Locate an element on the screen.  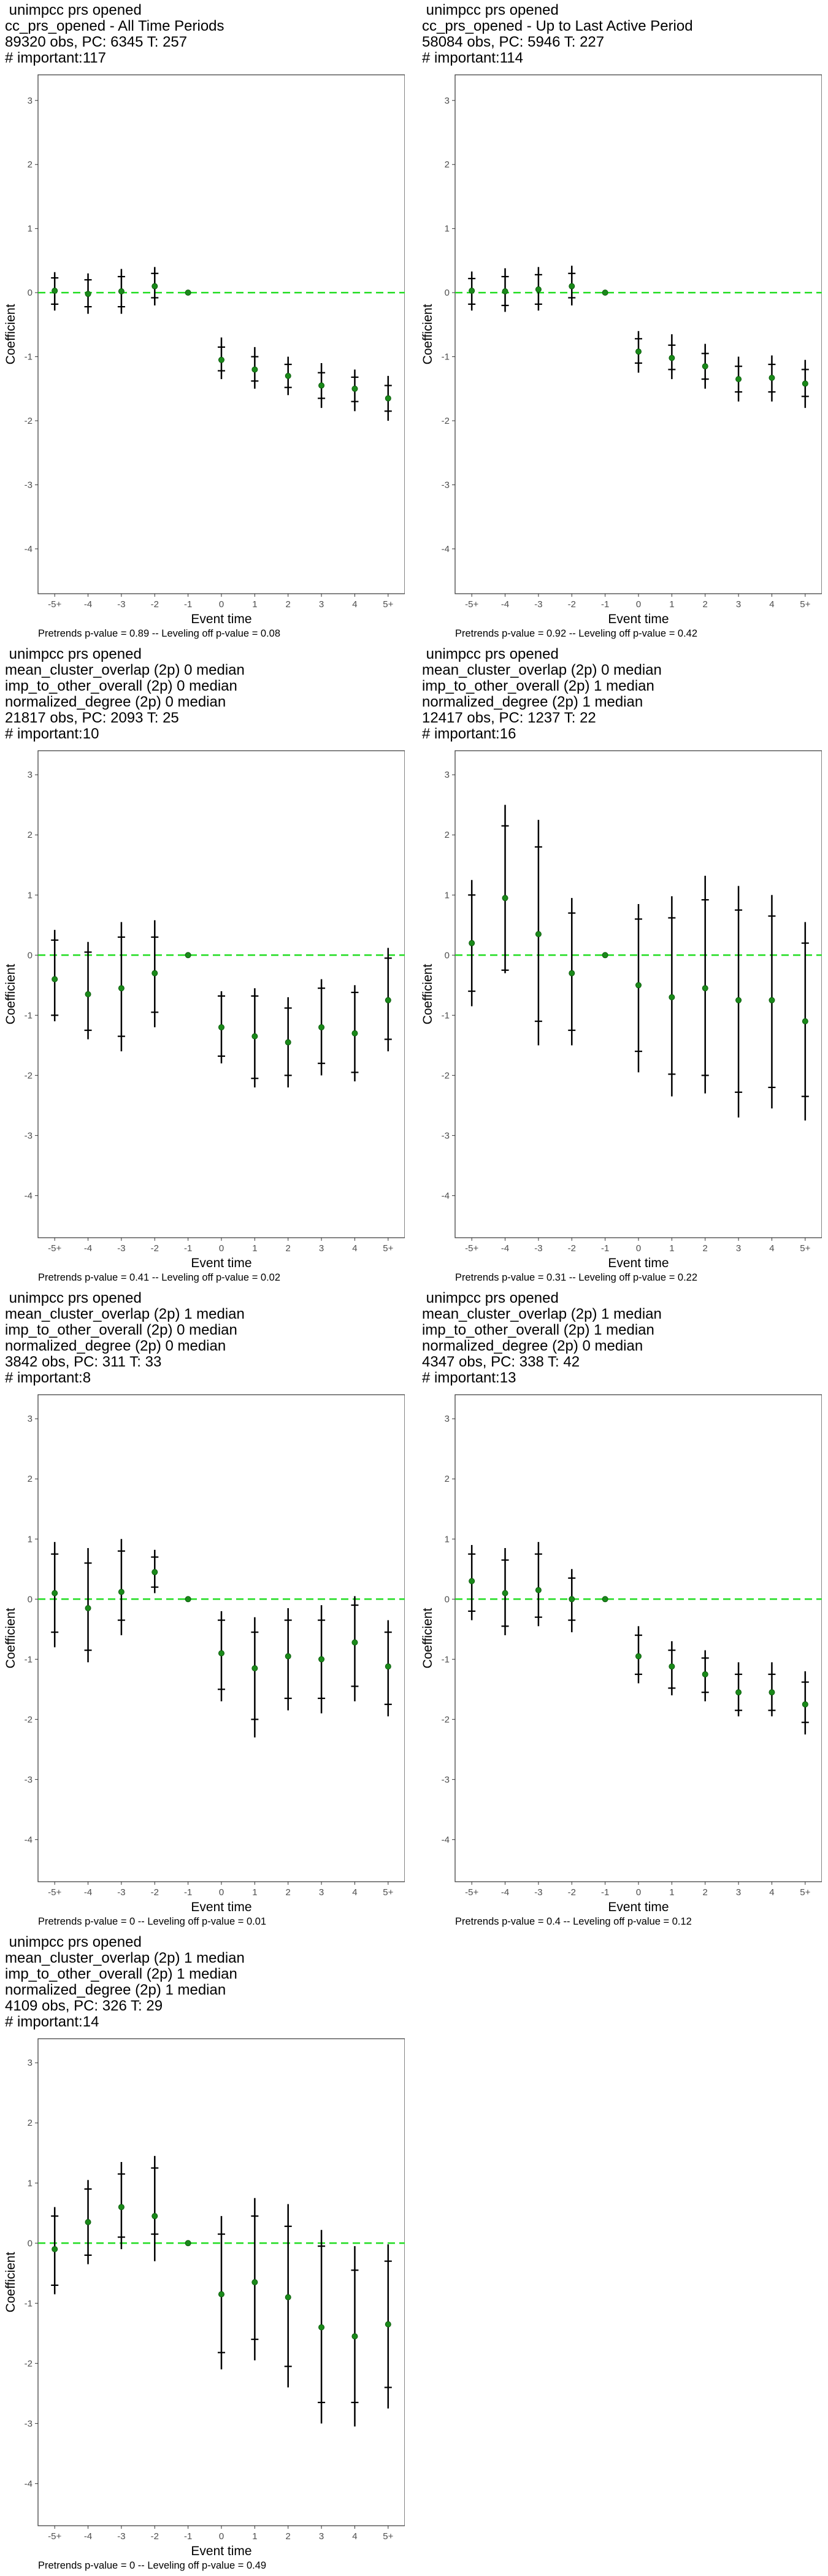
chart-title-line: 58084 obs, PC: 5946 T: 227 is located at coordinates (513, 42).